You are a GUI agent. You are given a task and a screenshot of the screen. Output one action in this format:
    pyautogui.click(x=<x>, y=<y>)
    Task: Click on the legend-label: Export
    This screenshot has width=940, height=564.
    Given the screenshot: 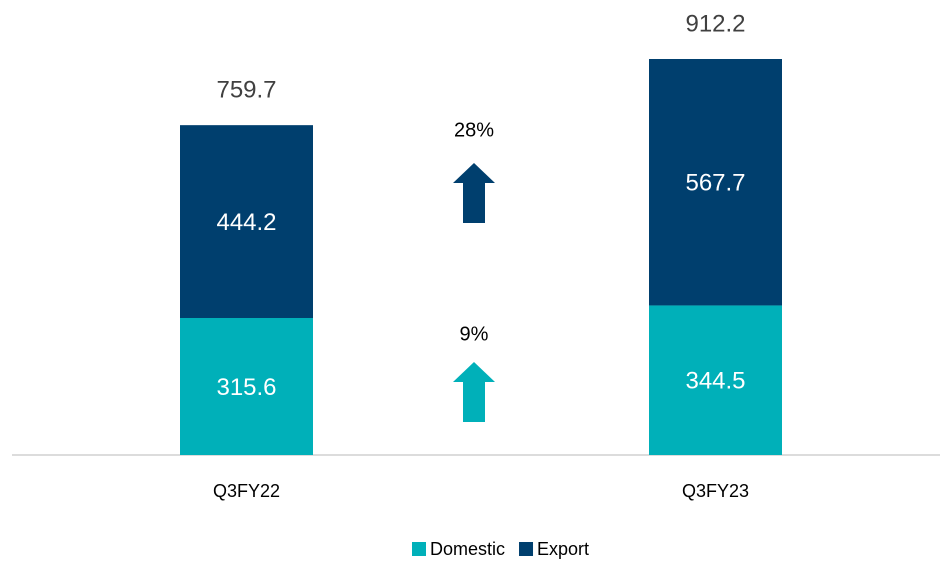 What is the action you would take?
    pyautogui.click(x=563, y=549)
    